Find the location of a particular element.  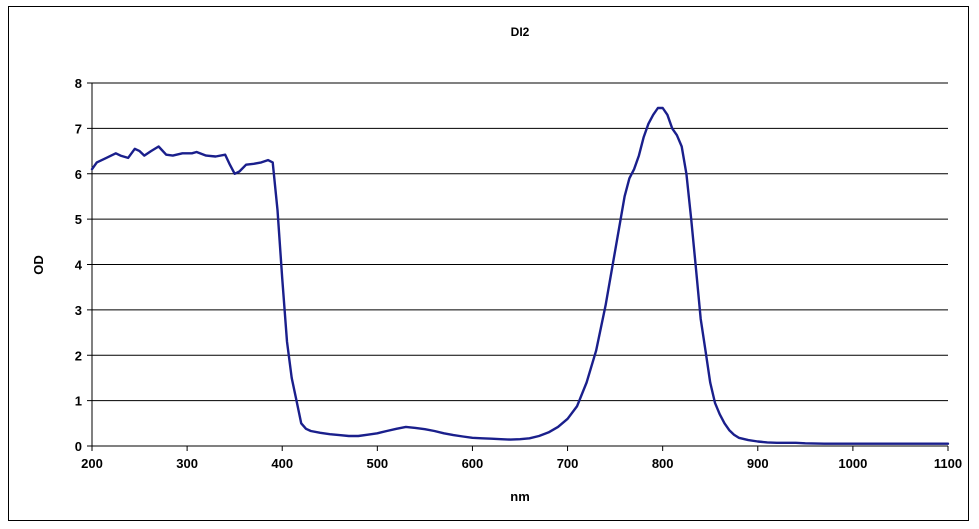

y-tick-label: 7 is located at coordinates (78, 128).